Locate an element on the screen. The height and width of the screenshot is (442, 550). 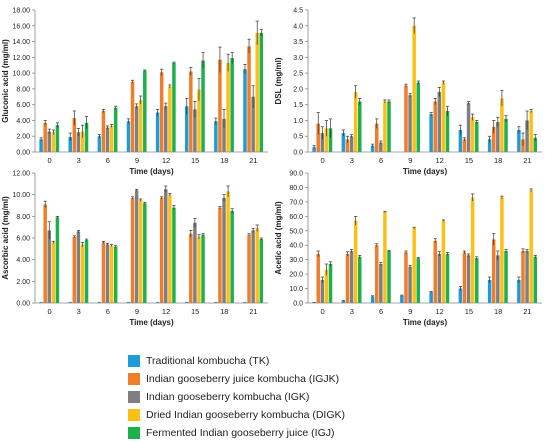
dsl-ytick-label: 4.5 is located at coordinates (298, 11).